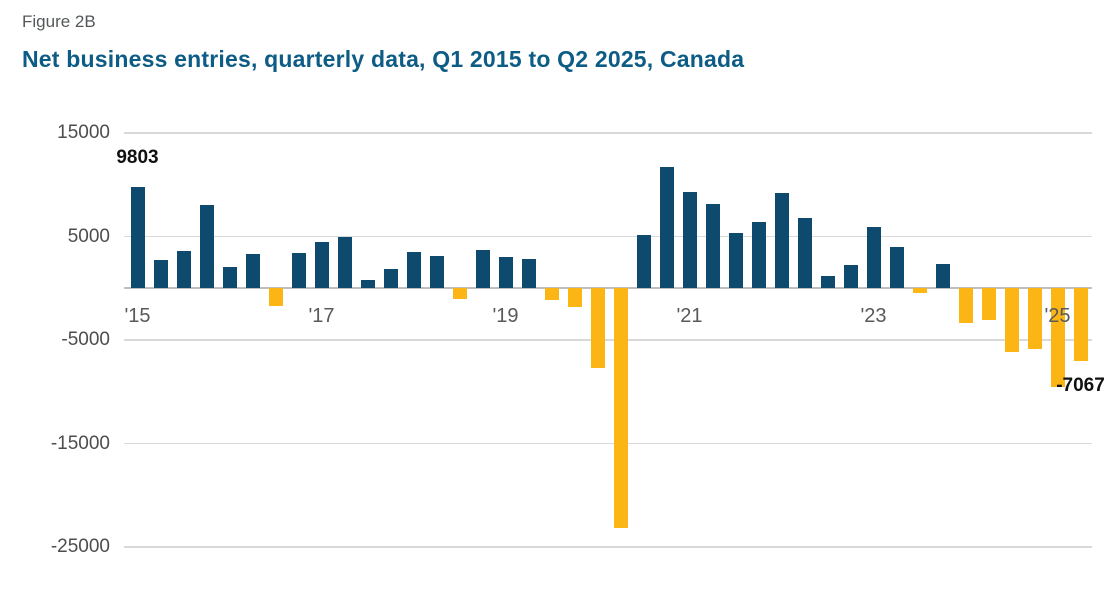 The width and height of the screenshot is (1119, 596). What do you see at coordinates (80, 546) in the screenshot?
I see `y-tick-label--25000: -25000` at bounding box center [80, 546].